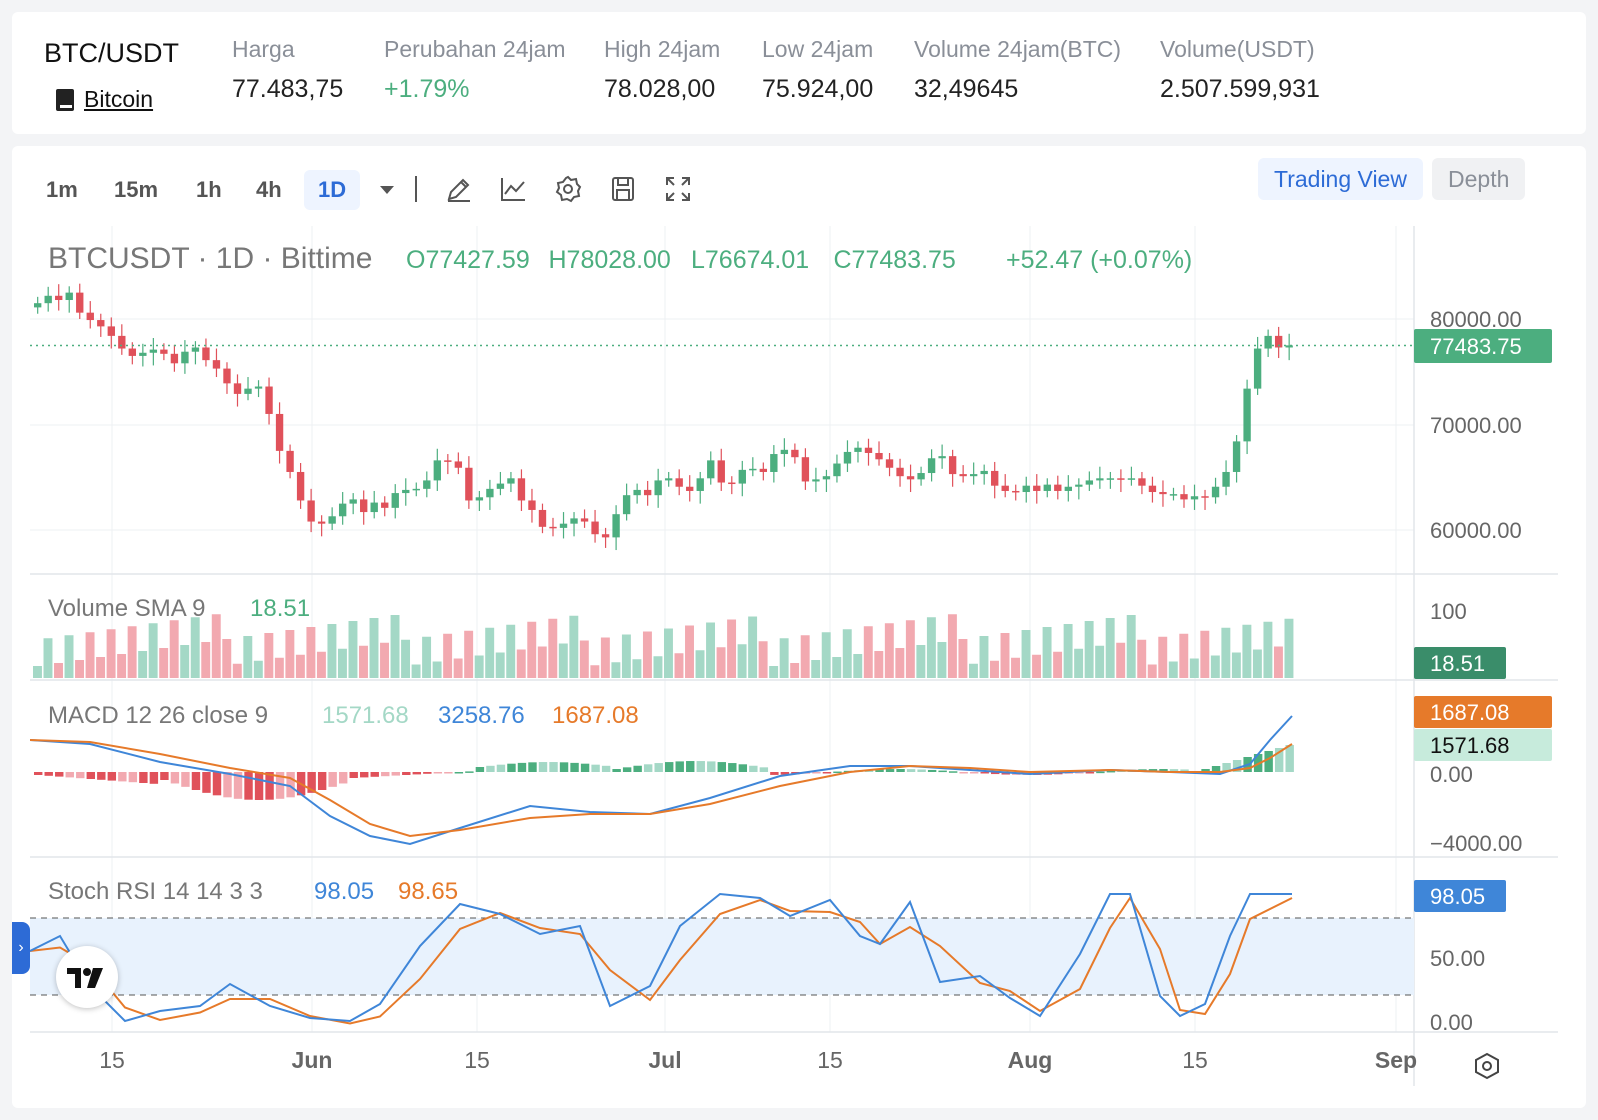  What do you see at coordinates (1457, 896) in the screenshot?
I see `stoch-k-tag-label: 98.05` at bounding box center [1457, 896].